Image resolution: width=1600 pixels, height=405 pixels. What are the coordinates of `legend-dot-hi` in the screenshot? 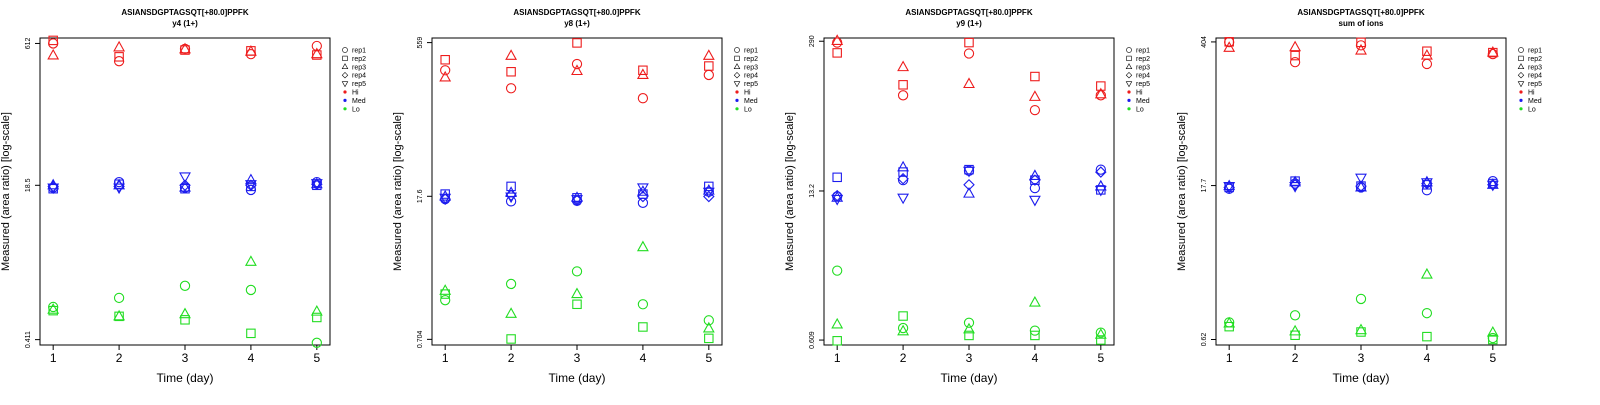 It's located at (737, 92).